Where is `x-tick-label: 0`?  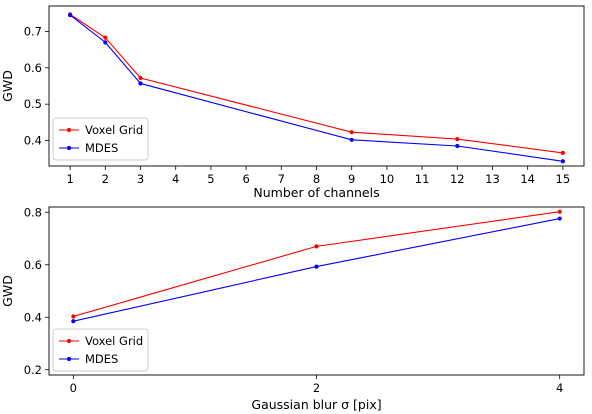 x-tick-label: 0 is located at coordinates (73, 388).